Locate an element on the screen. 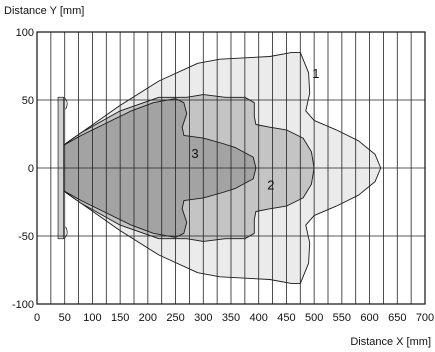  x-tick-label: 350 is located at coordinates (231, 318).